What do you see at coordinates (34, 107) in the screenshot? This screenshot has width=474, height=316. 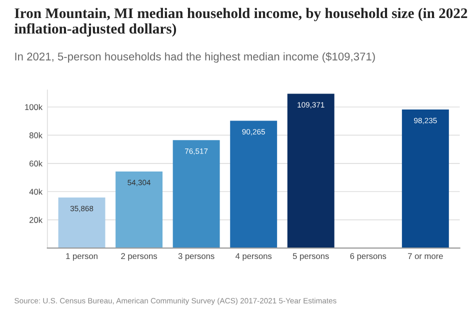 I see `y-tick-label: 100k` at bounding box center [34, 107].